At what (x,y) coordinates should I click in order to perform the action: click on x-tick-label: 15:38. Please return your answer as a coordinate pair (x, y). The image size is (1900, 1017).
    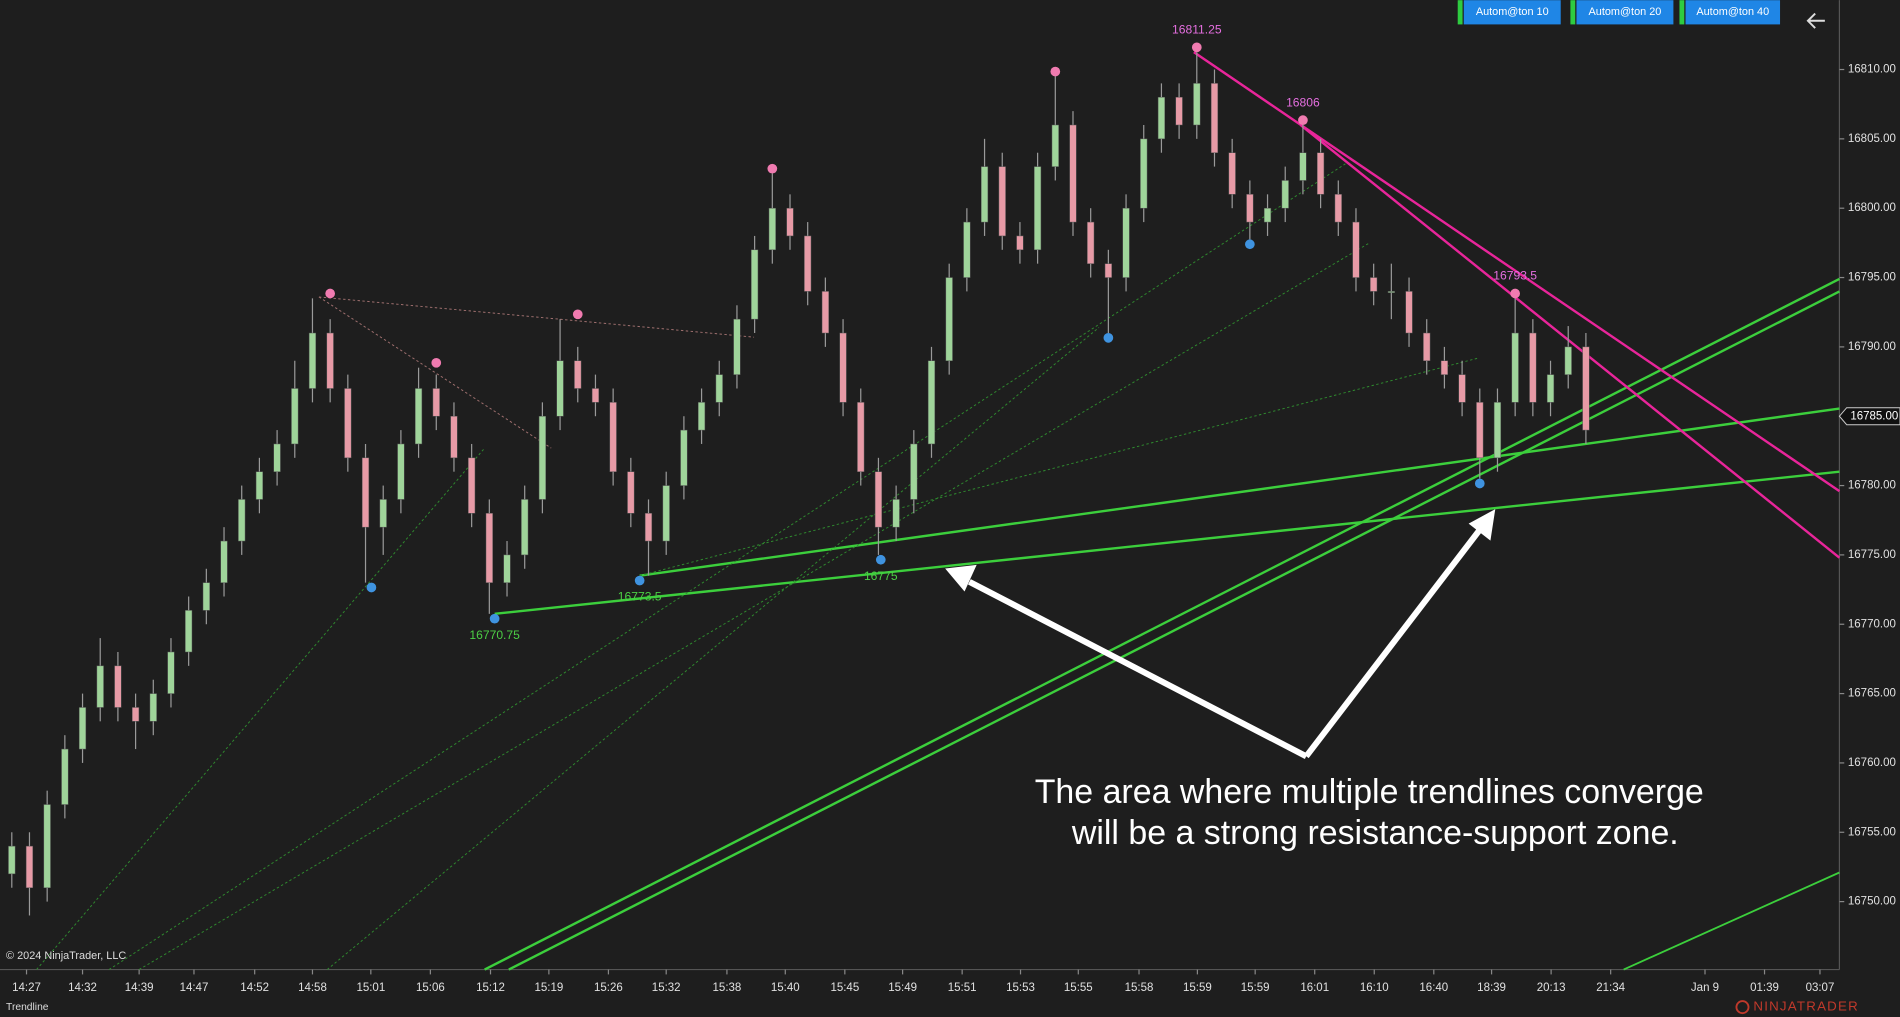
    Looking at the image, I should click on (727, 988).